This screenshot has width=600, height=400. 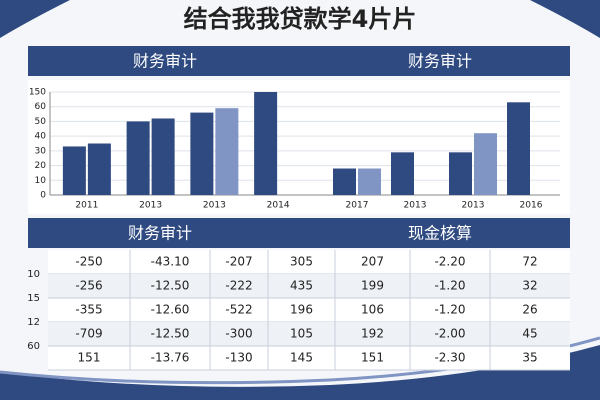 I want to click on cell: 45, so click(x=529, y=334).